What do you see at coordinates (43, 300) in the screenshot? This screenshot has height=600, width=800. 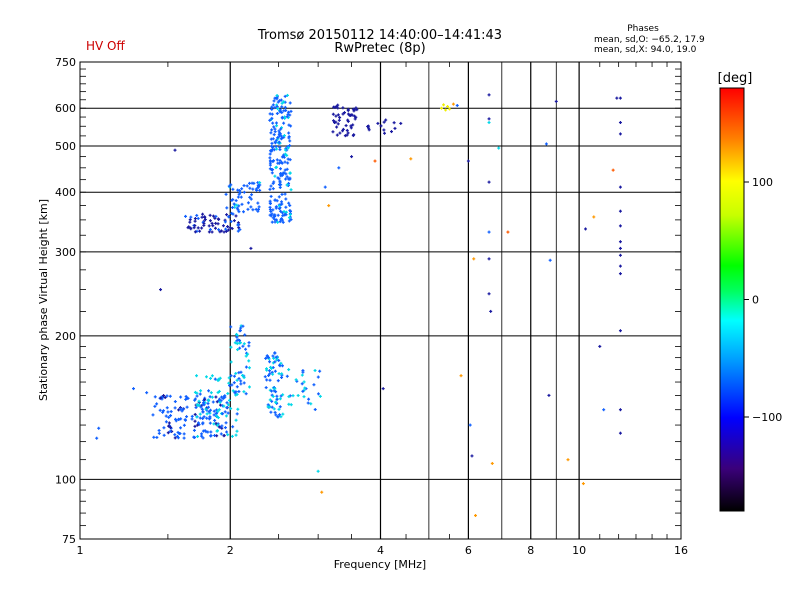 I see `y-axis-label: Stationary phase Virtual Height [km]` at bounding box center [43, 300].